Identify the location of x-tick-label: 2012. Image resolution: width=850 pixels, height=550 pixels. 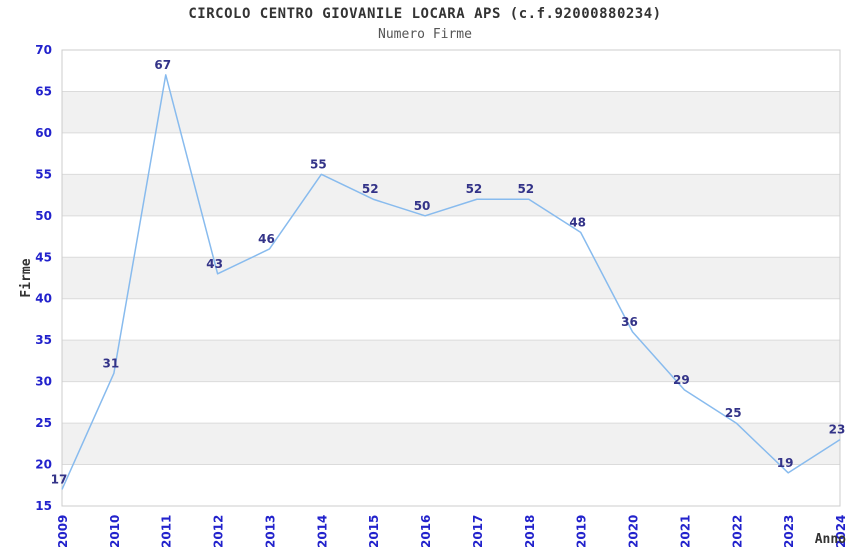
(219, 531).